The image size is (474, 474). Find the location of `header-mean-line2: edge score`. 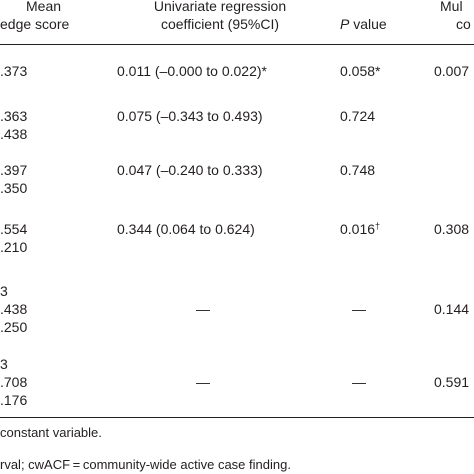

header-mean-line2: edge score is located at coordinates (35, 24).